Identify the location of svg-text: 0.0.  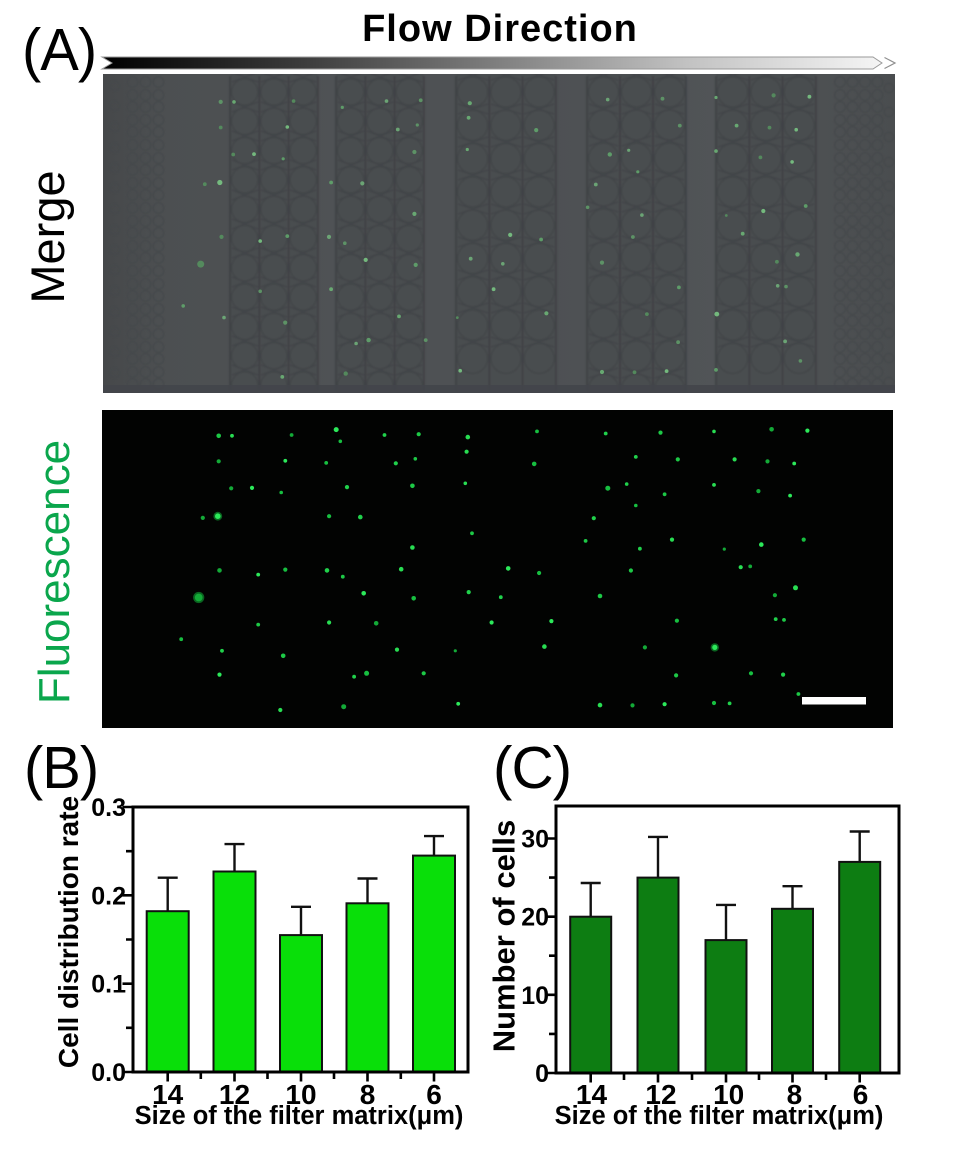
(108, 1073).